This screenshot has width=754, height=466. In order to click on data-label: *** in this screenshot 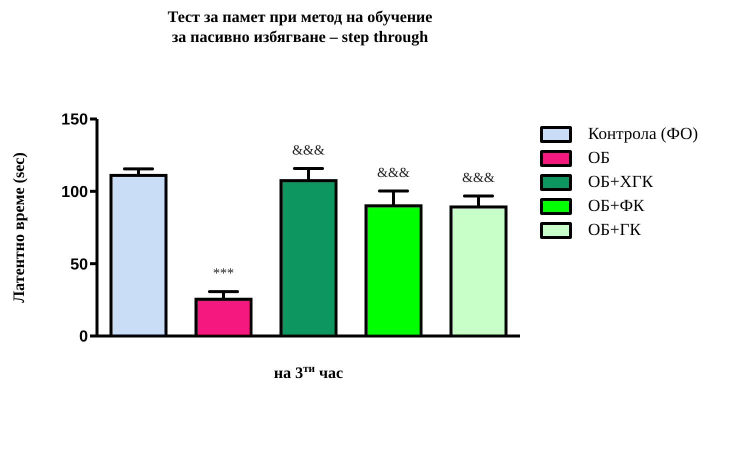, I will do `click(223, 274)`.